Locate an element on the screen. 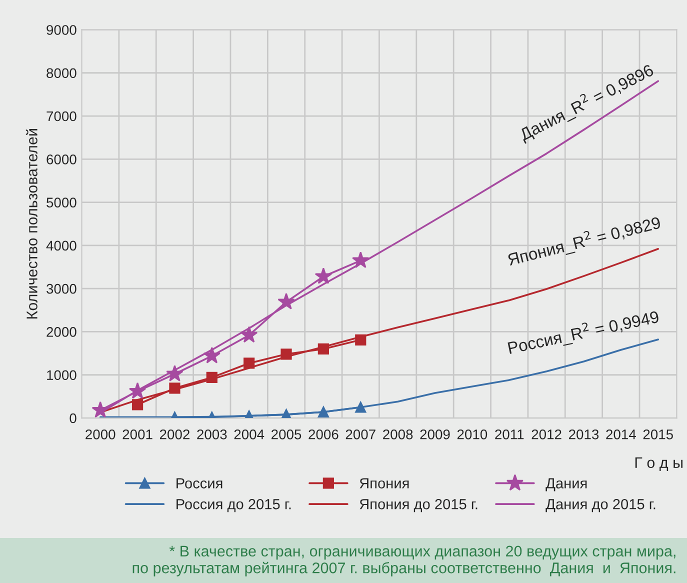 The height and width of the screenshot is (583, 687). x-tick-label: 2001 is located at coordinates (137, 434).